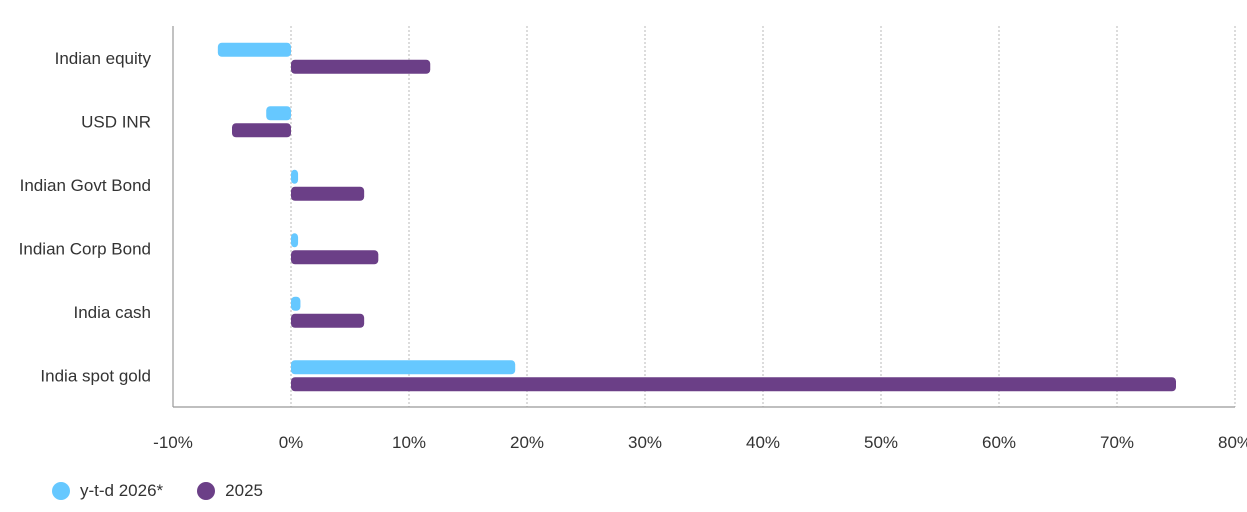 Image resolution: width=1247 pixels, height=512 pixels. Describe the element at coordinates (116, 121) in the screenshot. I see `category-label: USD INR` at that location.